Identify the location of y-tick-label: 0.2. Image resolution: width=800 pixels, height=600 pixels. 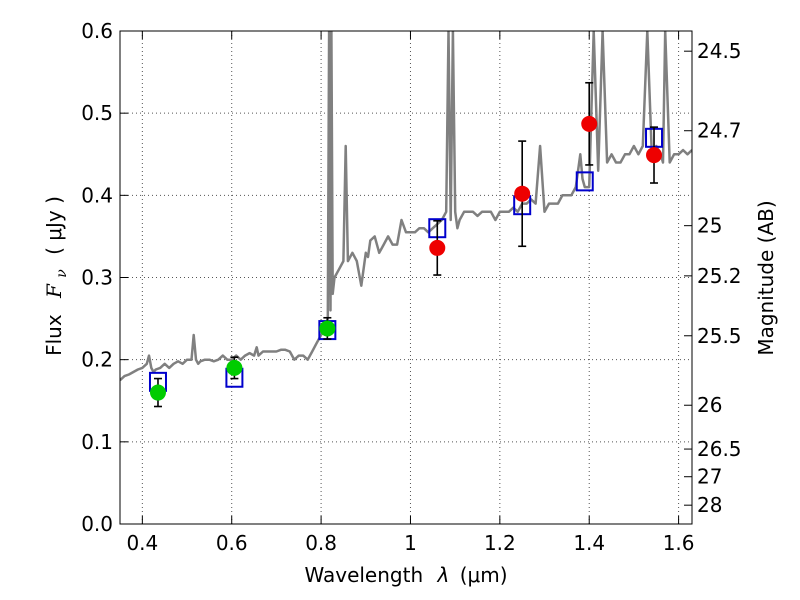
(97, 360).